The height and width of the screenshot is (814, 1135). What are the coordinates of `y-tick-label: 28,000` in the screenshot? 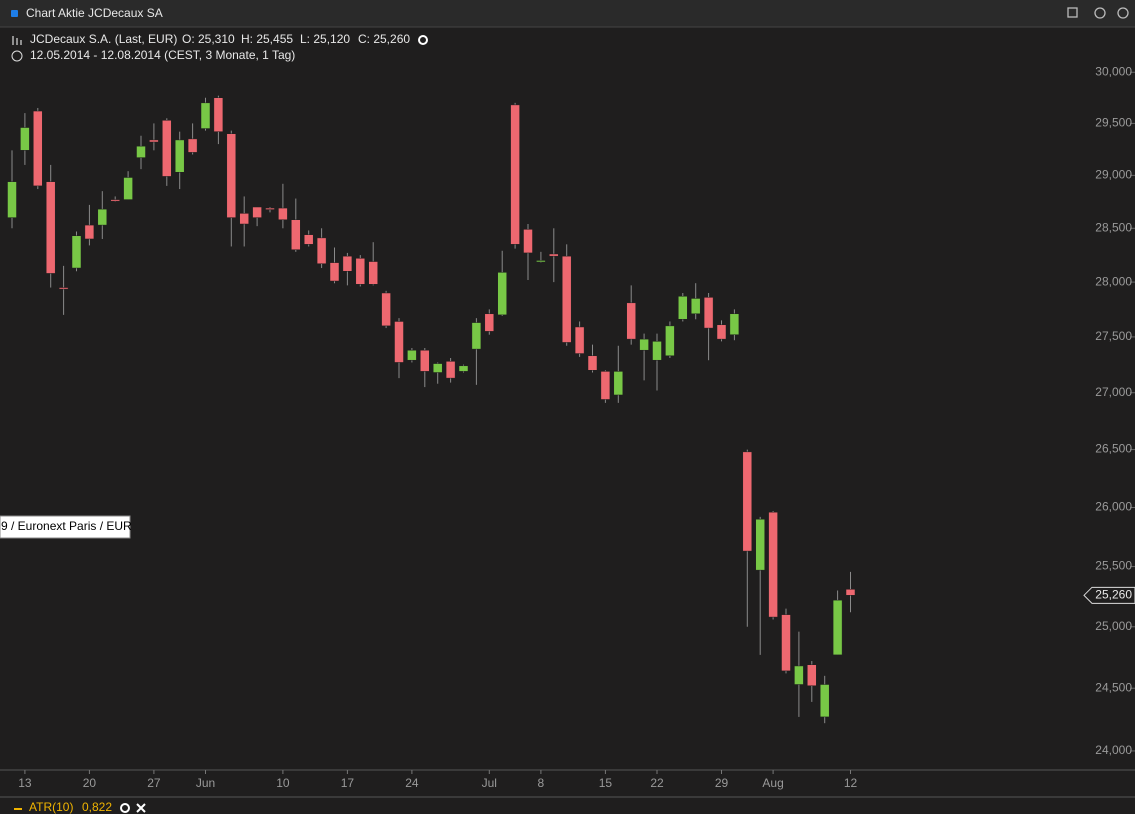 It's located at (1113, 281).